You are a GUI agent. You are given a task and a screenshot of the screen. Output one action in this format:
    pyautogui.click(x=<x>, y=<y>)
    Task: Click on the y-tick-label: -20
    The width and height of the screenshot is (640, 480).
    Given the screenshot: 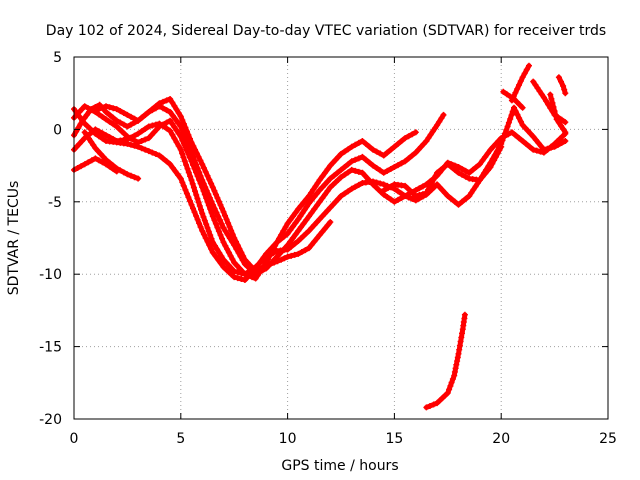 What is the action you would take?
    pyautogui.click(x=50, y=420)
    